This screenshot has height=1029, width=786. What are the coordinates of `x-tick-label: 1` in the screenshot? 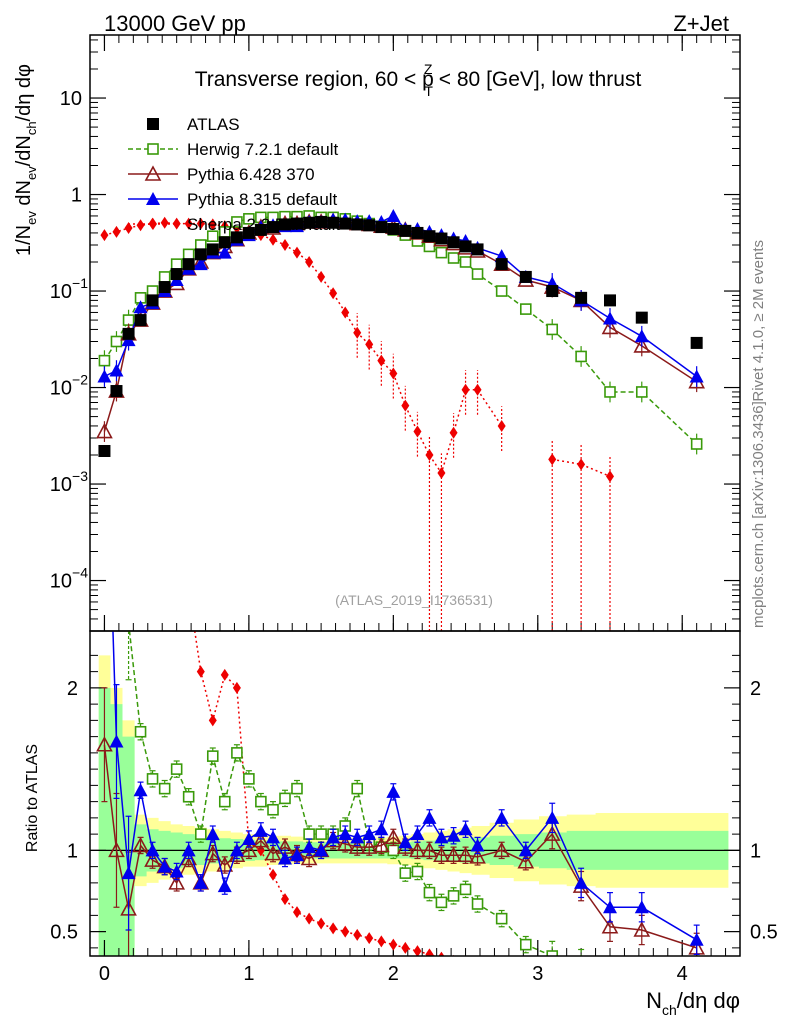 It's located at (248, 974).